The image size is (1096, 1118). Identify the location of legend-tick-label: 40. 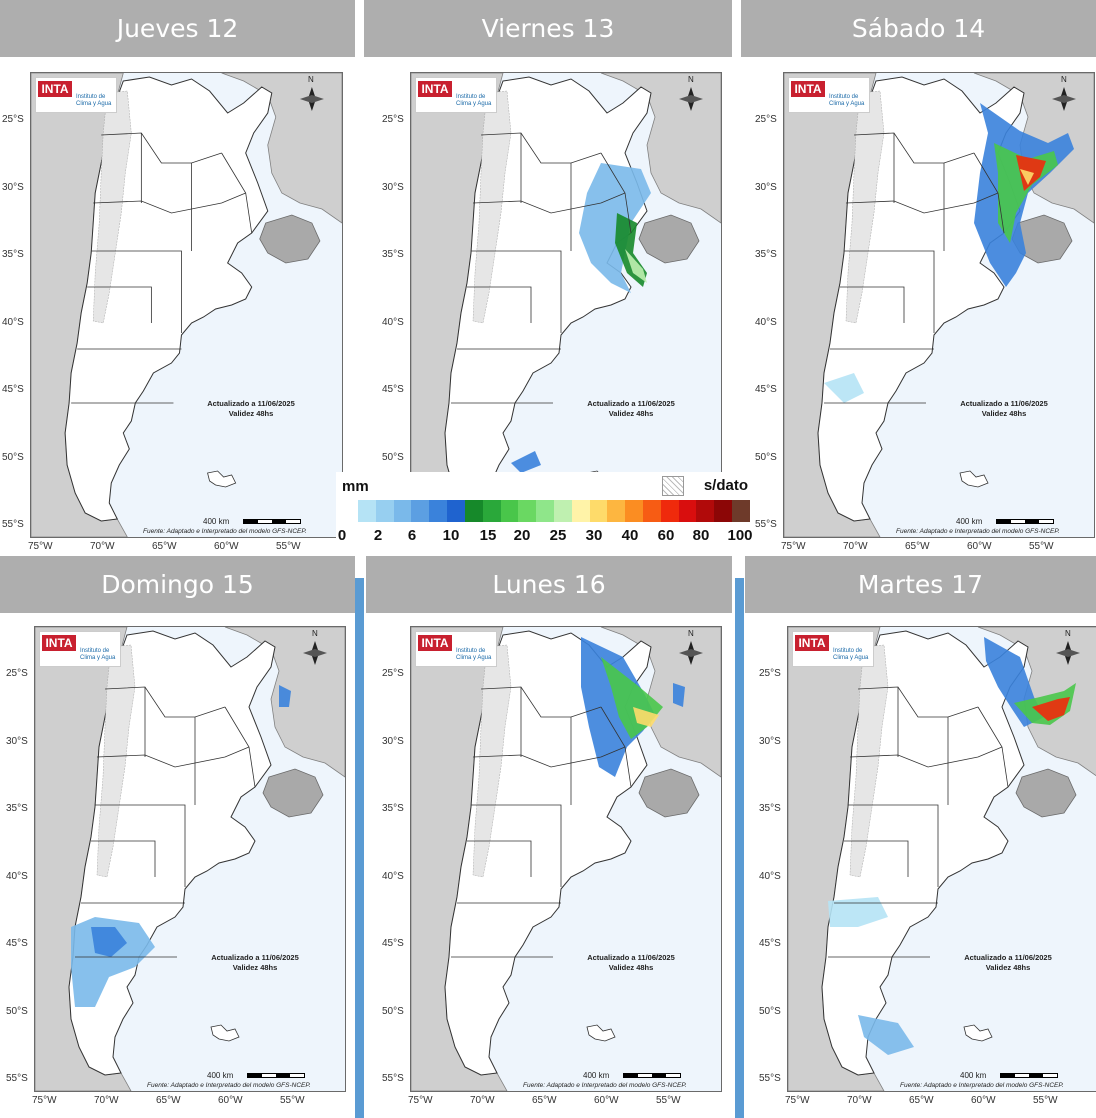
(630, 535).